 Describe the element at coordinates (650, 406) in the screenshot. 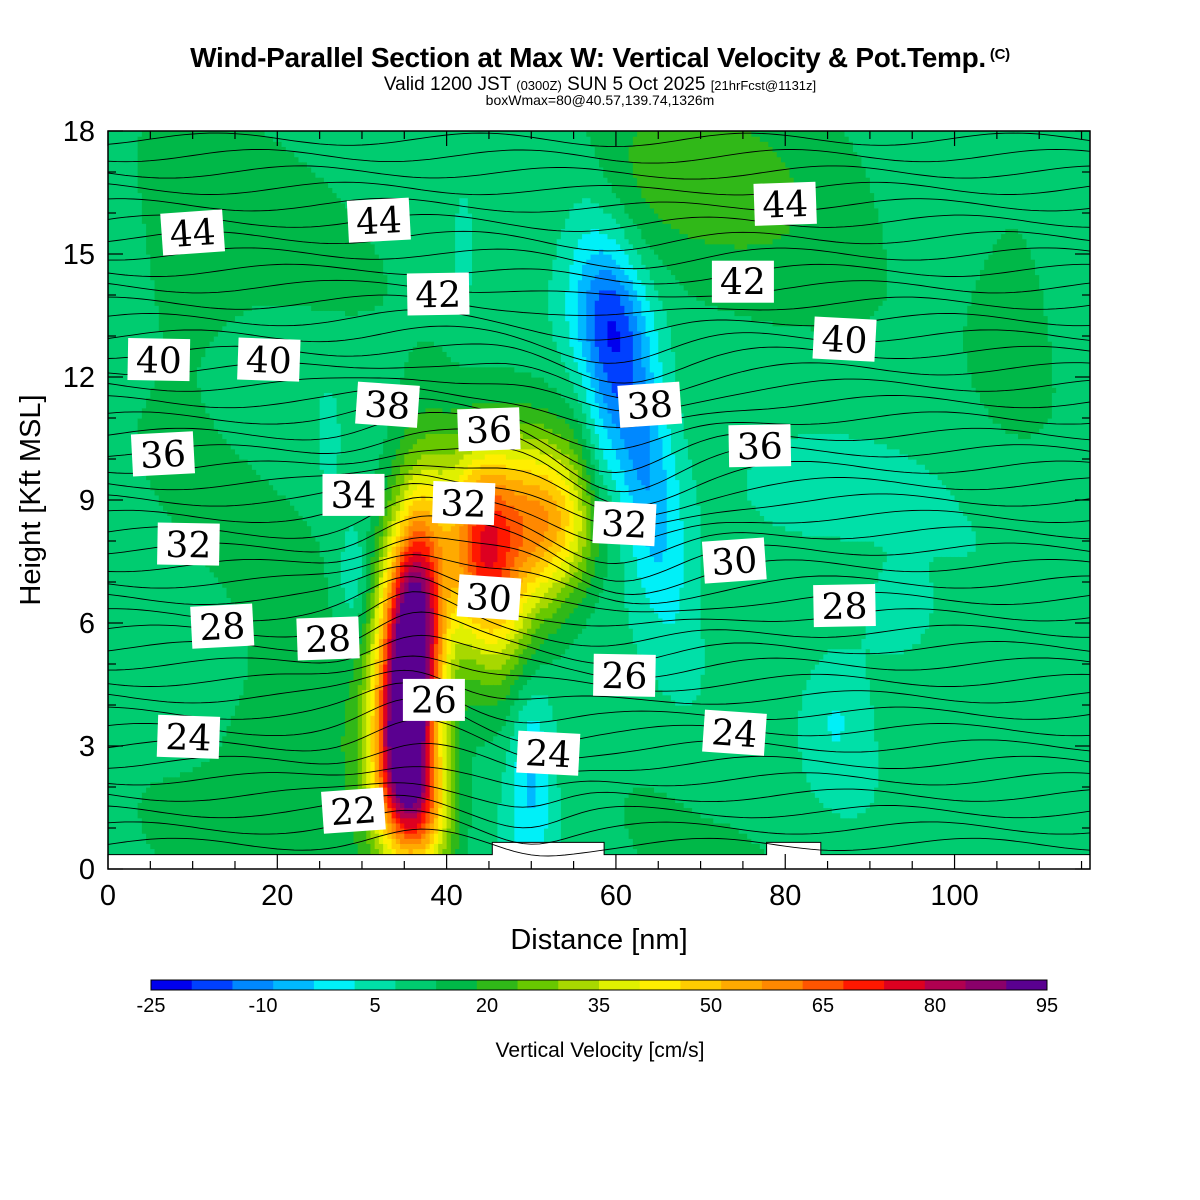

I see `contour-label-text: 38` at that location.